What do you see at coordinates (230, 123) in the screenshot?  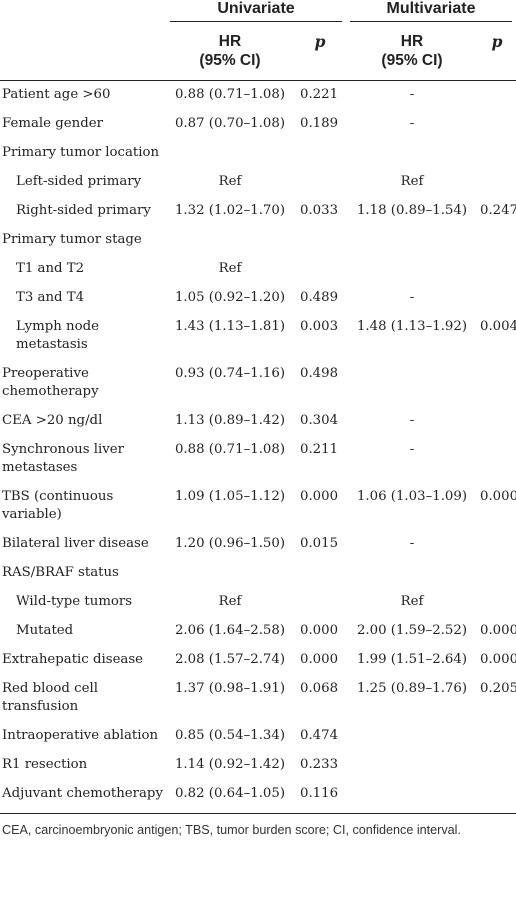 I see `univariate-hr-cell: 0.87 (0.70–1.08)` at bounding box center [230, 123].